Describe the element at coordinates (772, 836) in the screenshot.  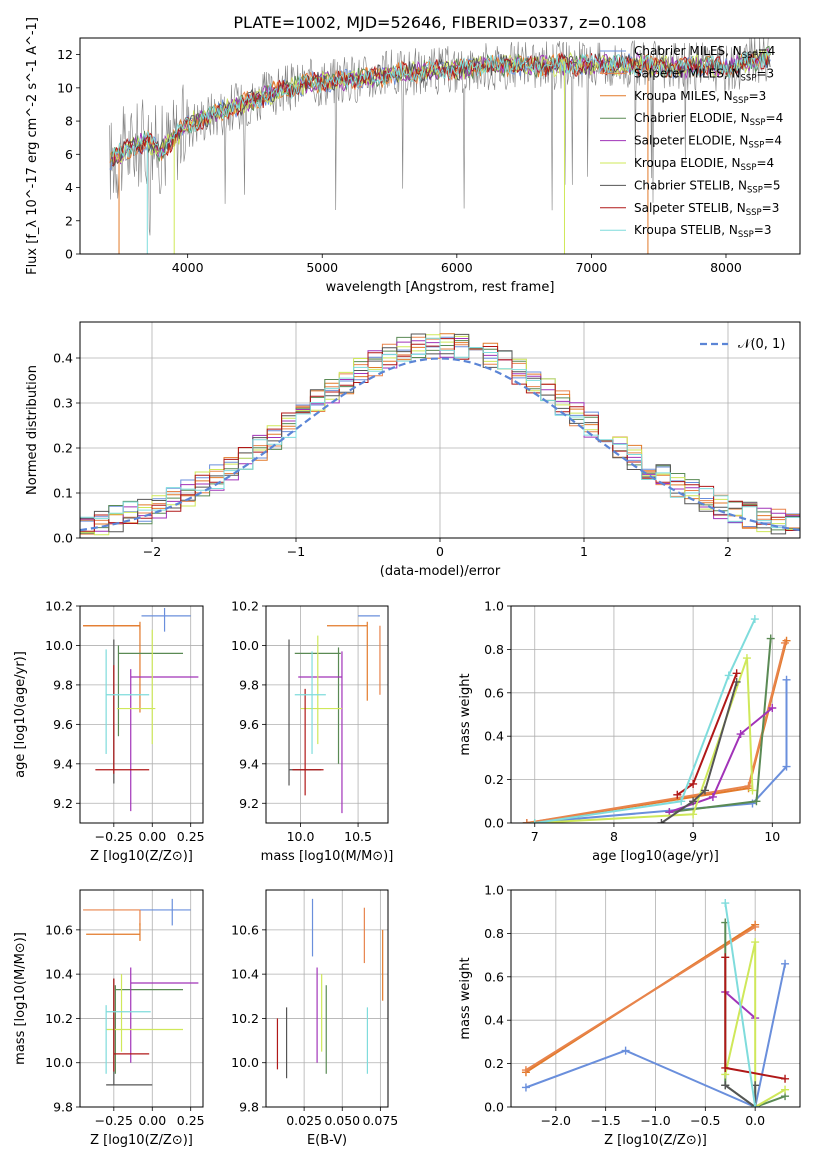
I see `x-tick-label: 10` at that location.